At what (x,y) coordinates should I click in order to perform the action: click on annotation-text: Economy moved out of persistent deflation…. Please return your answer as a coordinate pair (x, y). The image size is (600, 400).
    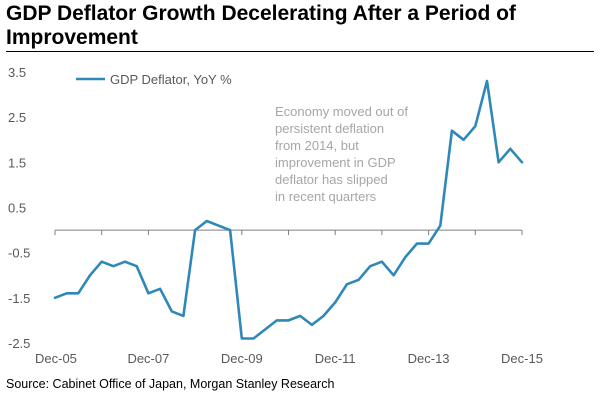
    Looking at the image, I should click on (341, 154).